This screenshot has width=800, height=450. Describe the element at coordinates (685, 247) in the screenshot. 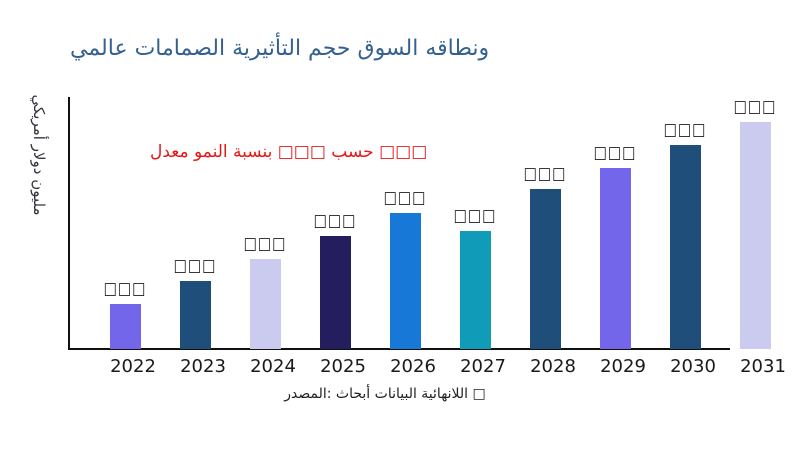

I see `bar-2030` at that location.